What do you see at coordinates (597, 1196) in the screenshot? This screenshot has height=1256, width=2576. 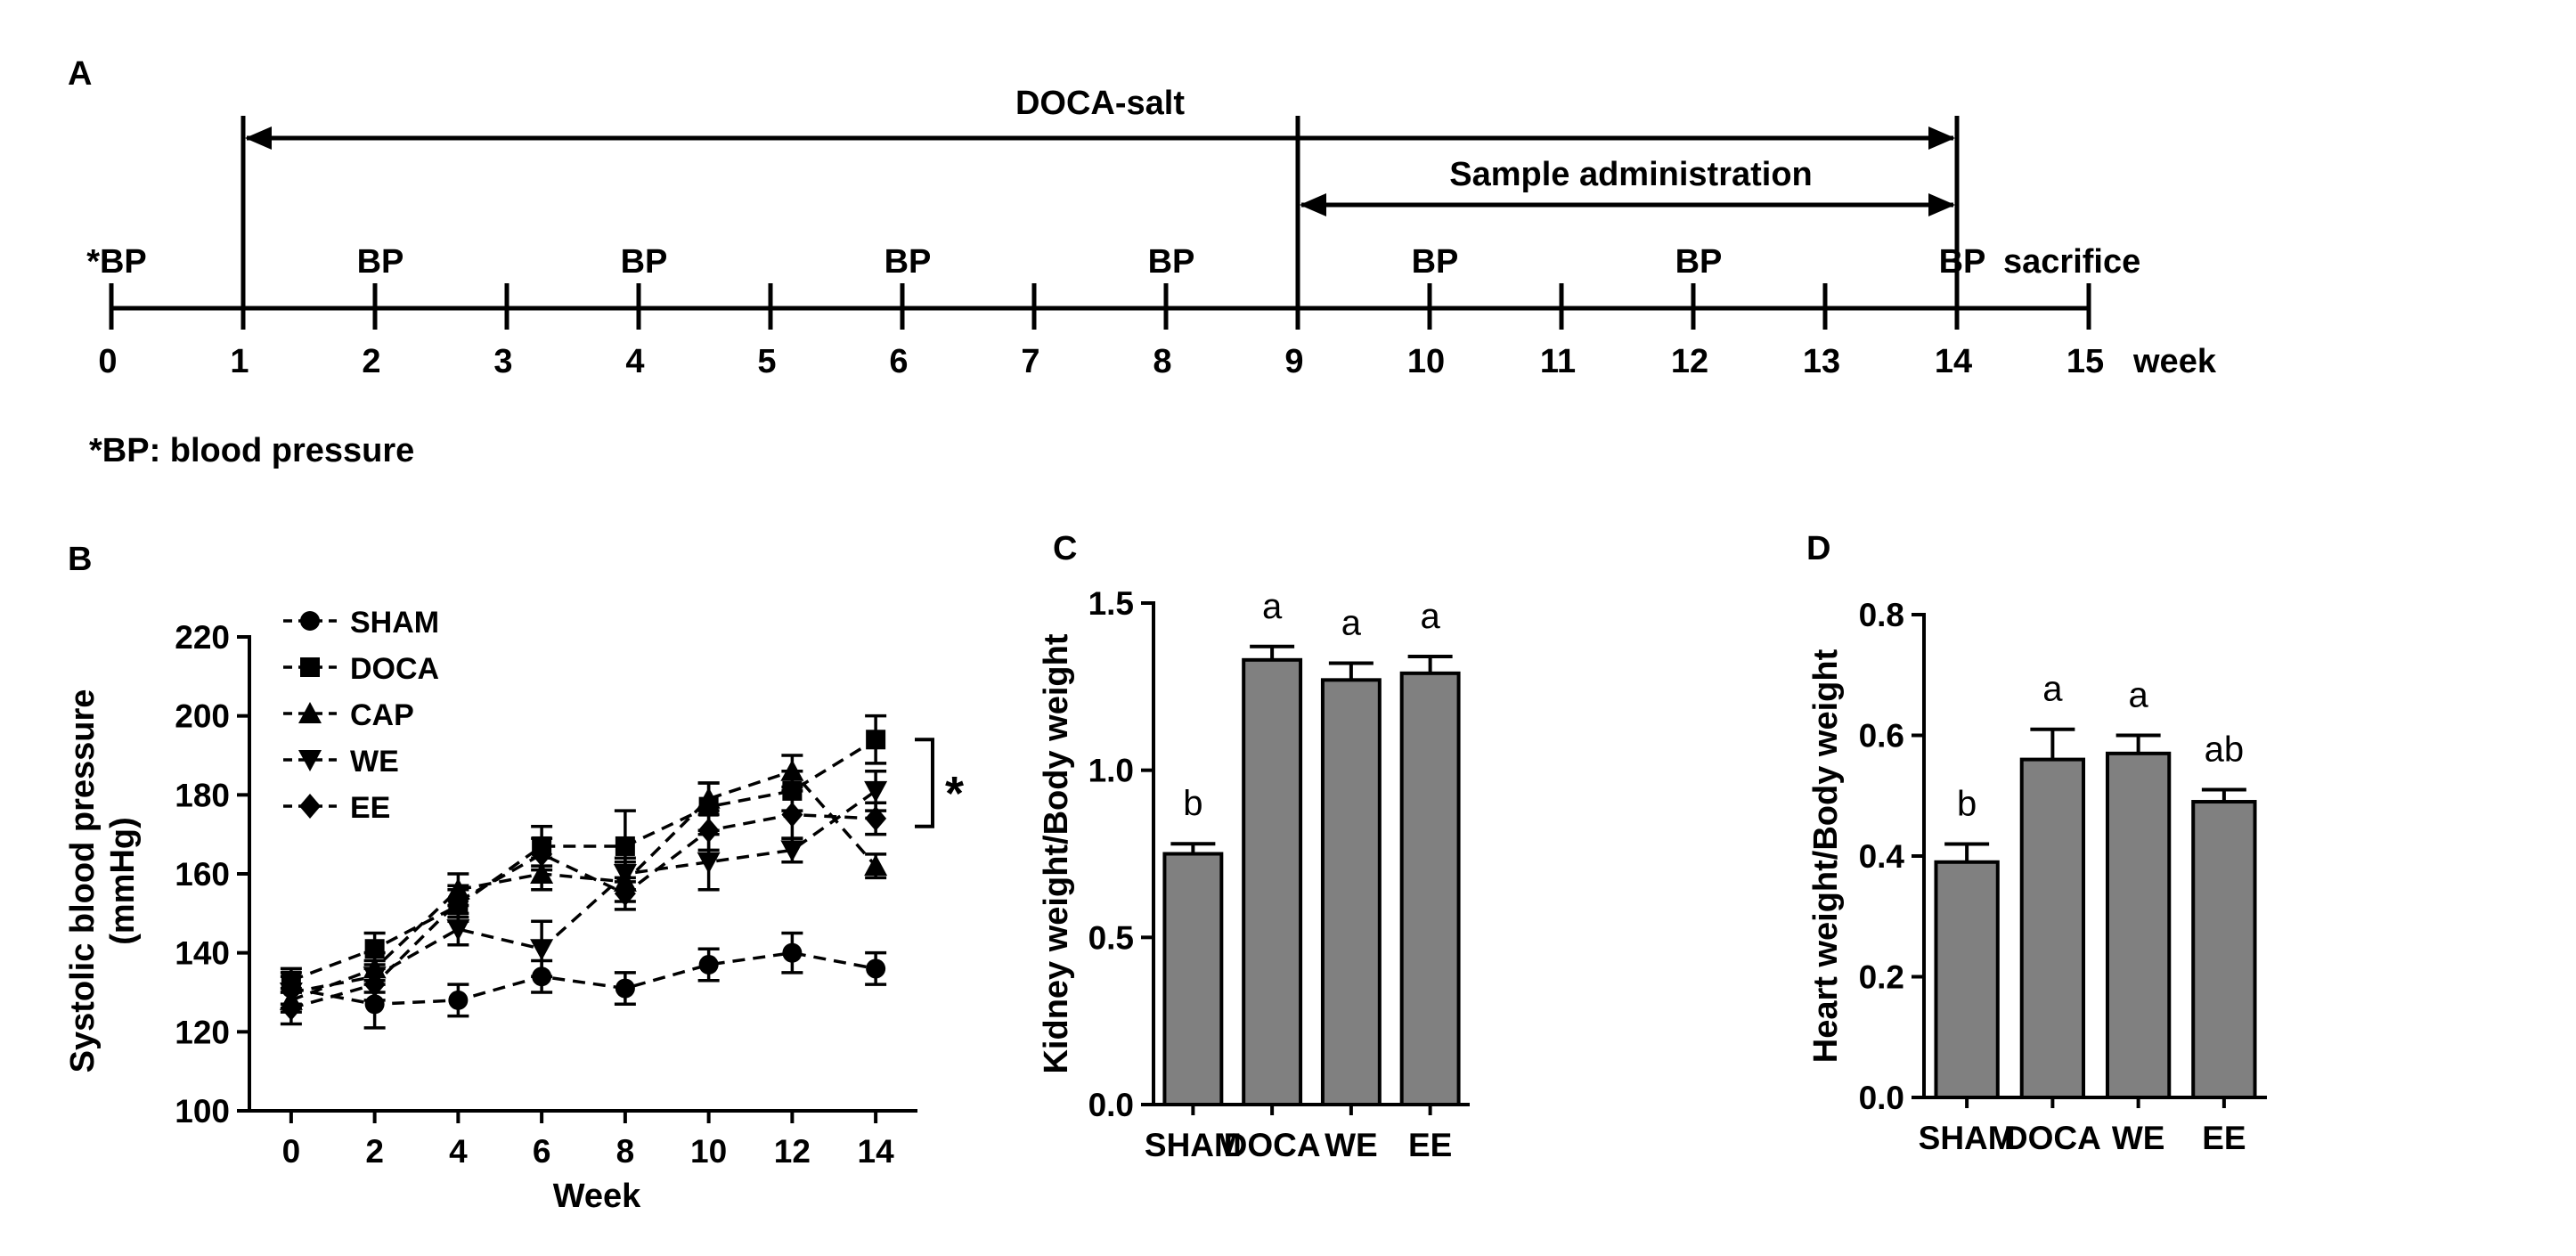 I see `panel-b-xlabel: Week` at bounding box center [597, 1196].